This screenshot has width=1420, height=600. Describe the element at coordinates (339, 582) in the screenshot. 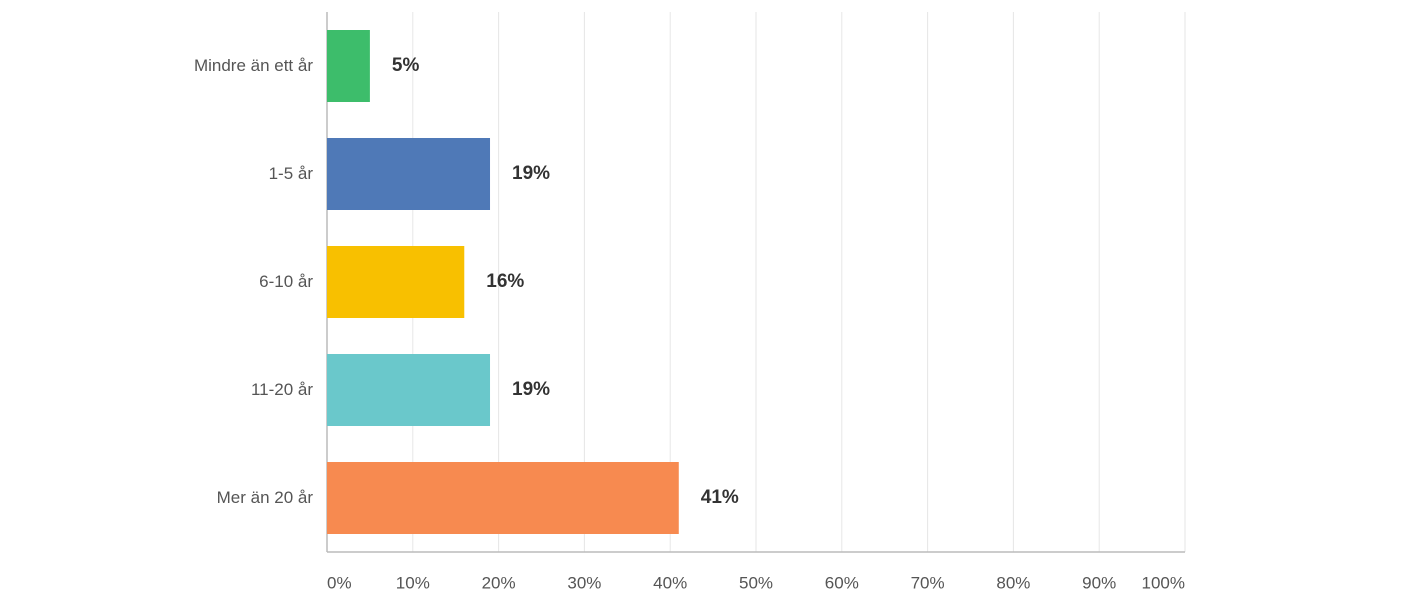

I see `x-tick-label: 0%` at that location.